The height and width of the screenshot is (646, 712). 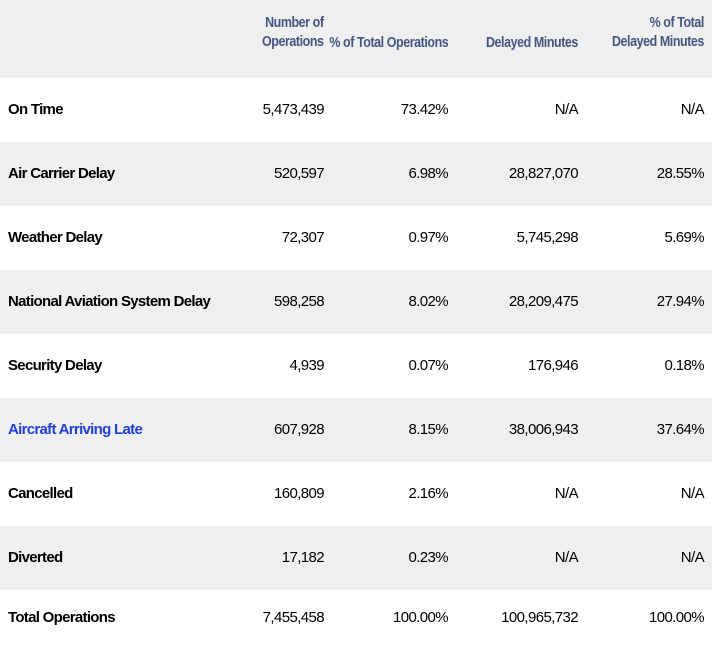 What do you see at coordinates (299, 429) in the screenshot?
I see `number-of-operations-cell: 607,928` at bounding box center [299, 429].